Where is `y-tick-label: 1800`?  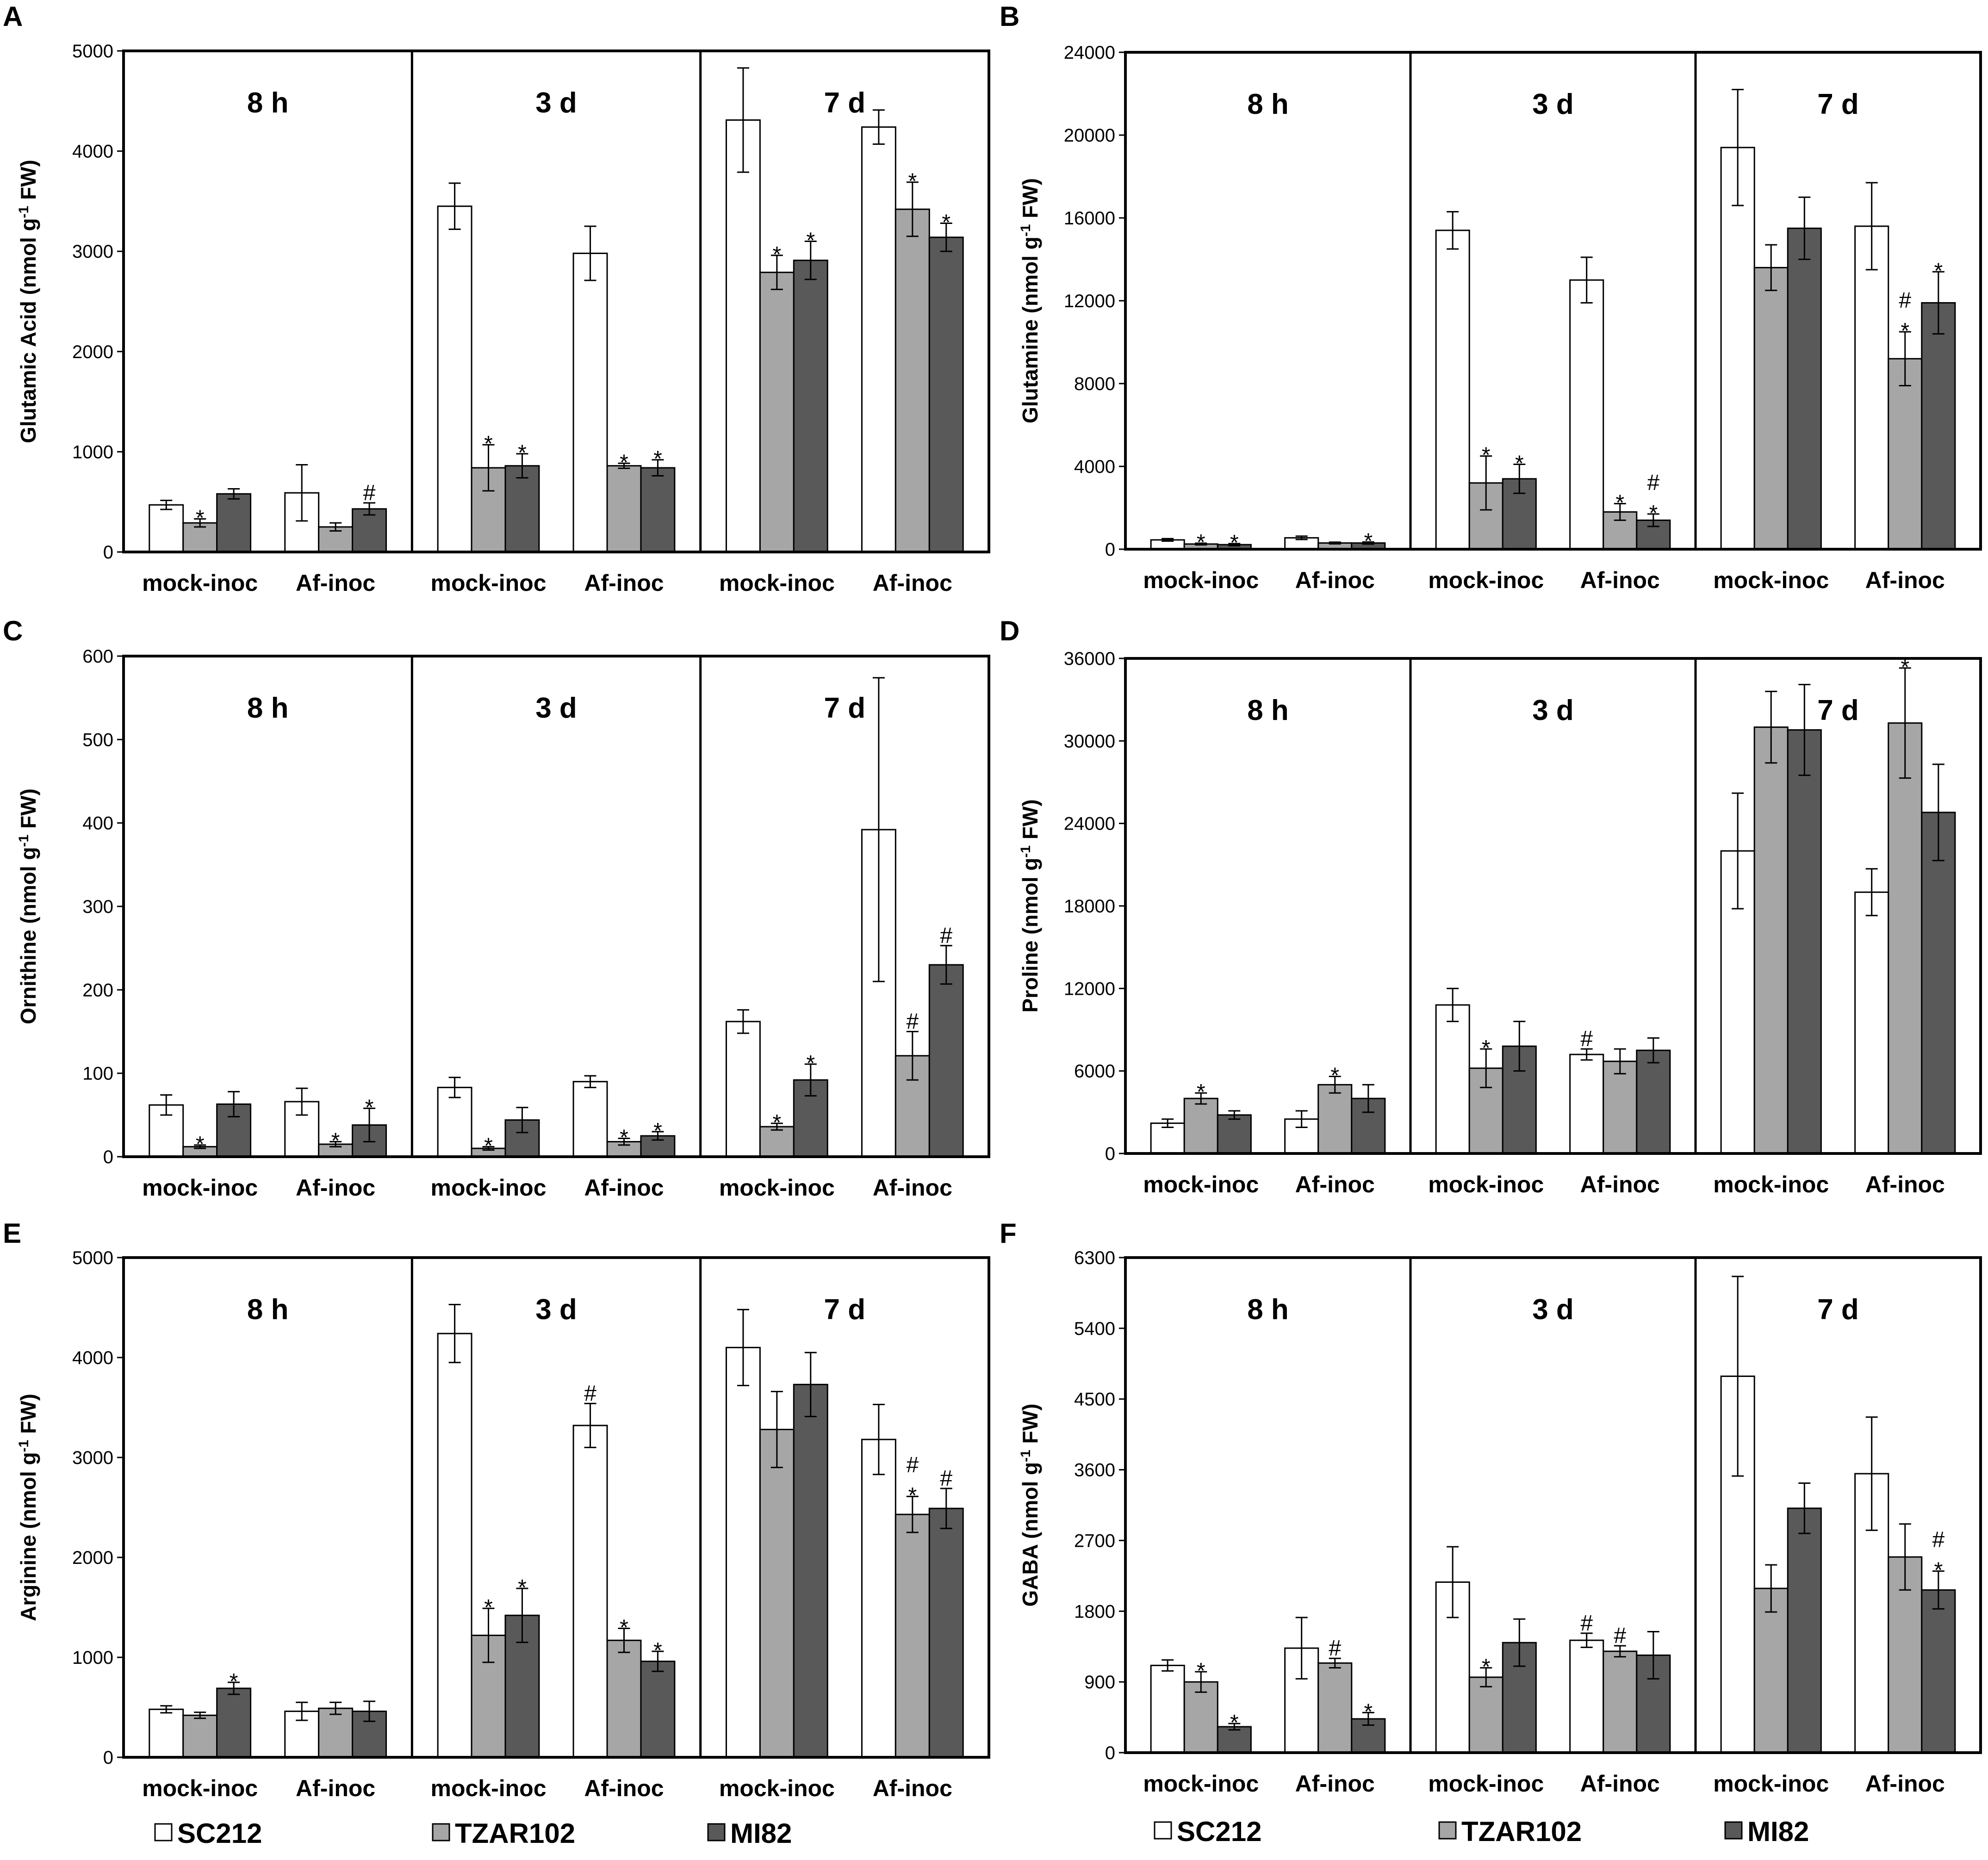 y-tick-label: 1800 is located at coordinates (1094, 1611).